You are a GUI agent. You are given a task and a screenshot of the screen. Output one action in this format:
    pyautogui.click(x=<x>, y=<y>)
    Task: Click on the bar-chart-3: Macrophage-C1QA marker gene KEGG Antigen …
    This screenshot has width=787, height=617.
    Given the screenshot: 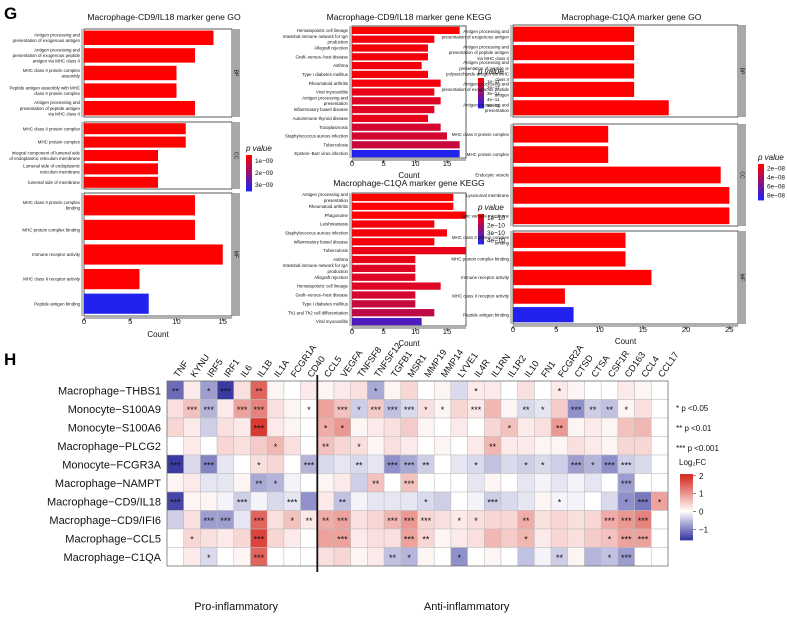 What is the action you would take?
    pyautogui.click(x=394, y=263)
    